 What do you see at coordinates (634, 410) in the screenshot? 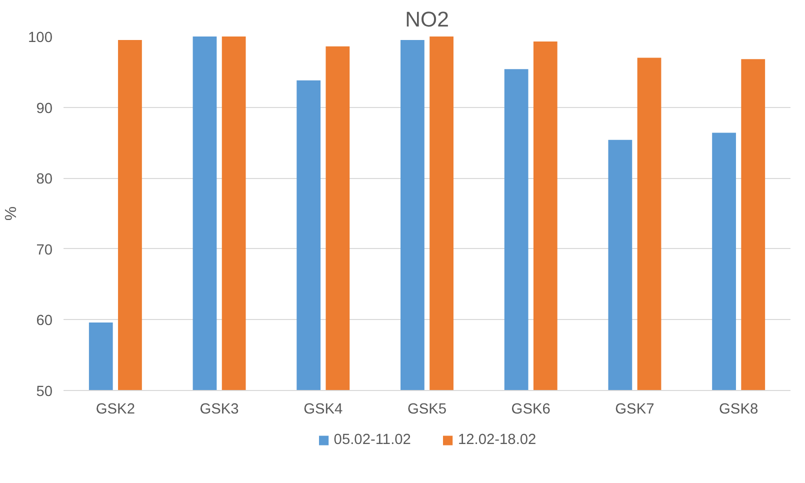
I see `x-tick-label: GSK7` at bounding box center [634, 410].